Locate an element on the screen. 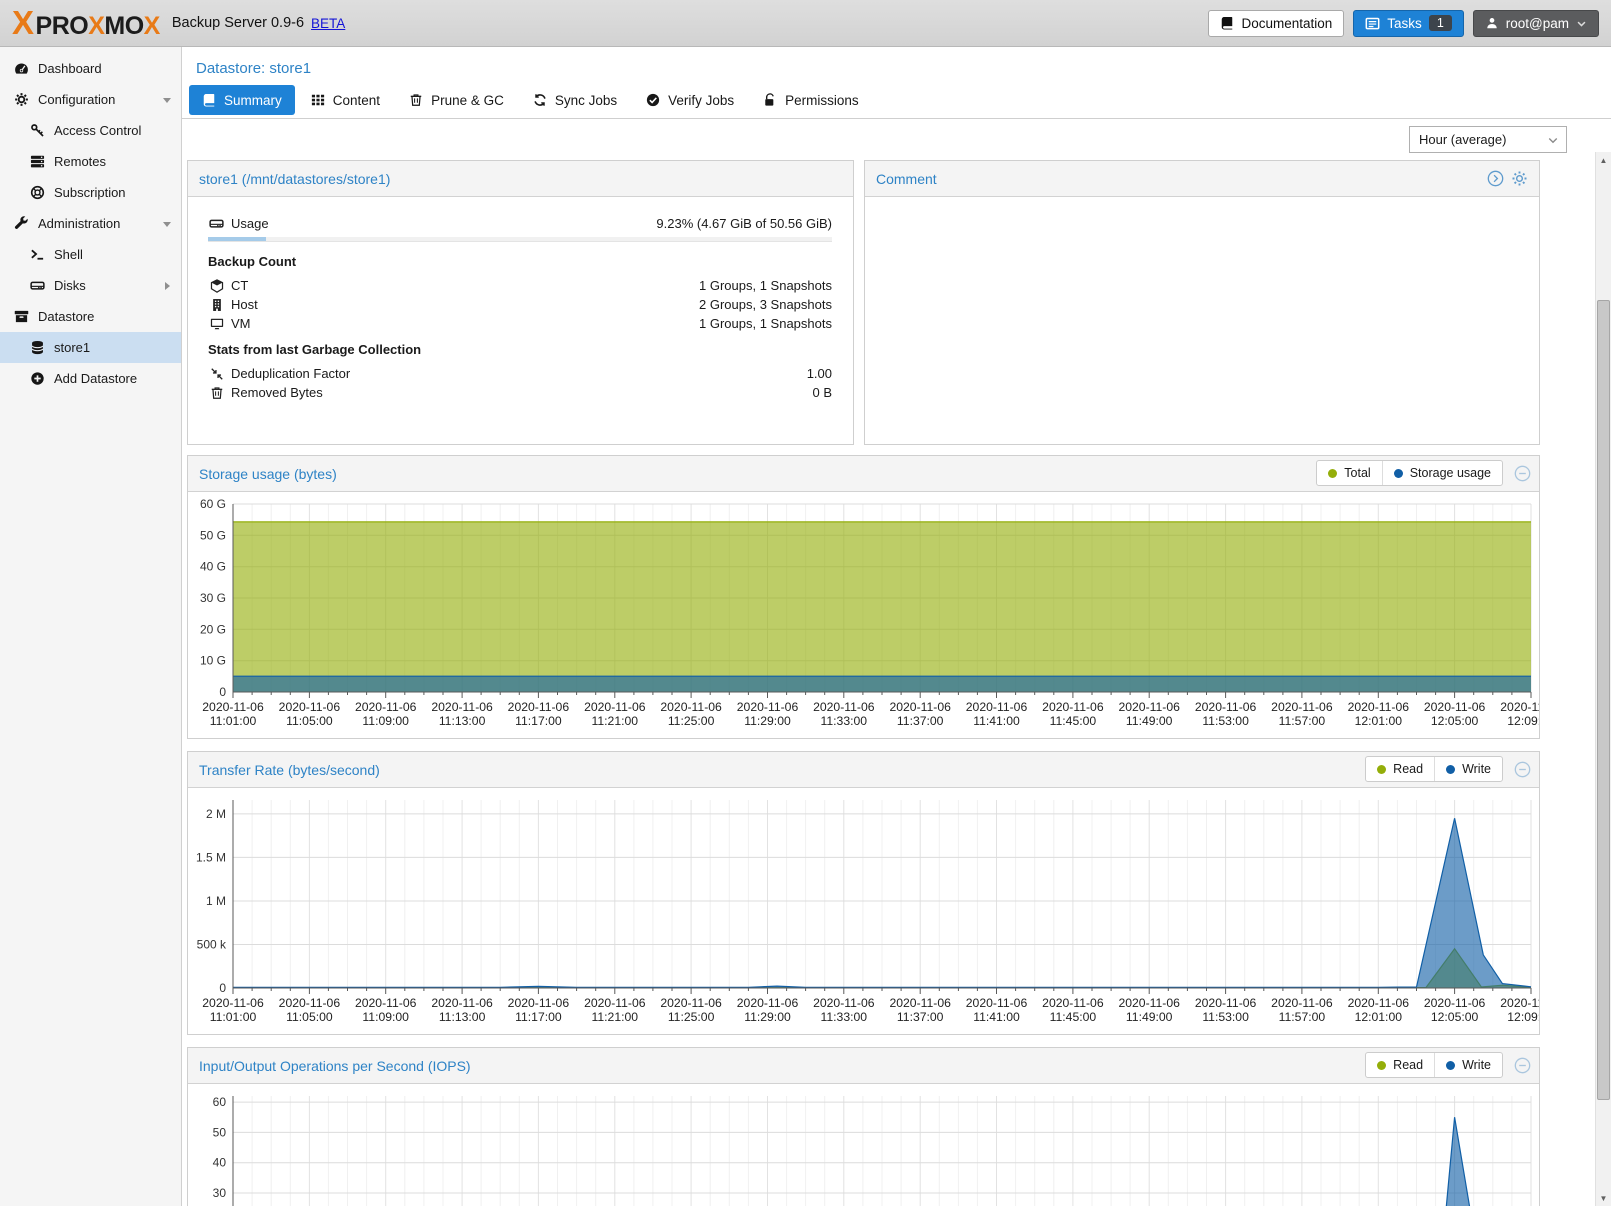 The height and width of the screenshot is (1206, 1611). sidebar-item-datastore: Datastore is located at coordinates (90, 316).